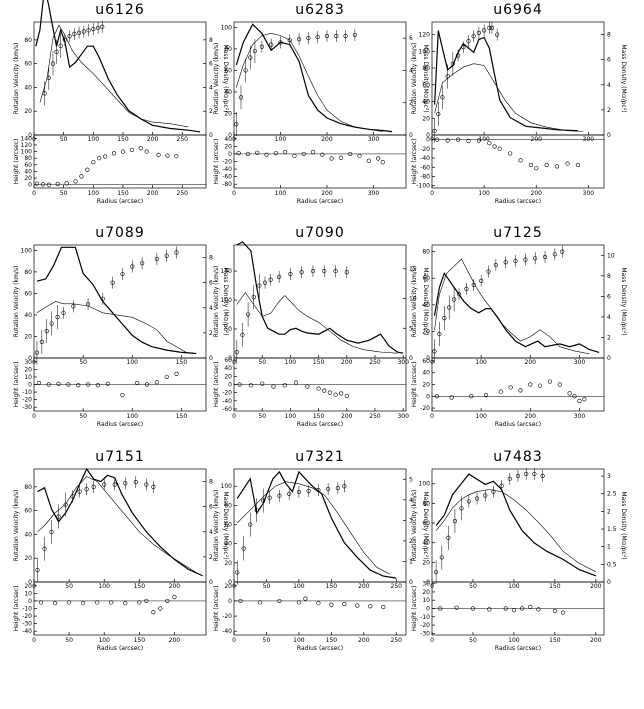 Image resolution: width=644 pixels, height=709 pixels. What do you see at coordinates (411, 328) in the screenshot?
I see `y2-tick-label: 5` at bounding box center [411, 328].